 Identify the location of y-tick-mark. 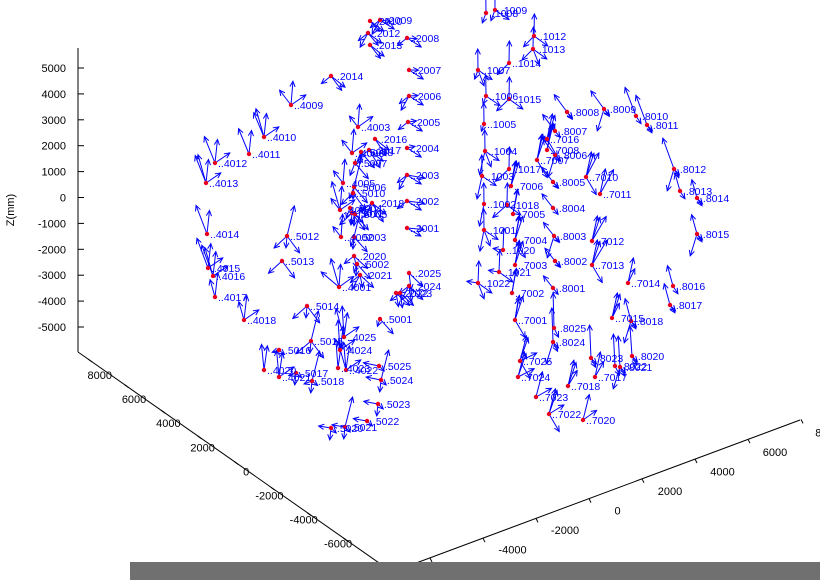
(236, 462).